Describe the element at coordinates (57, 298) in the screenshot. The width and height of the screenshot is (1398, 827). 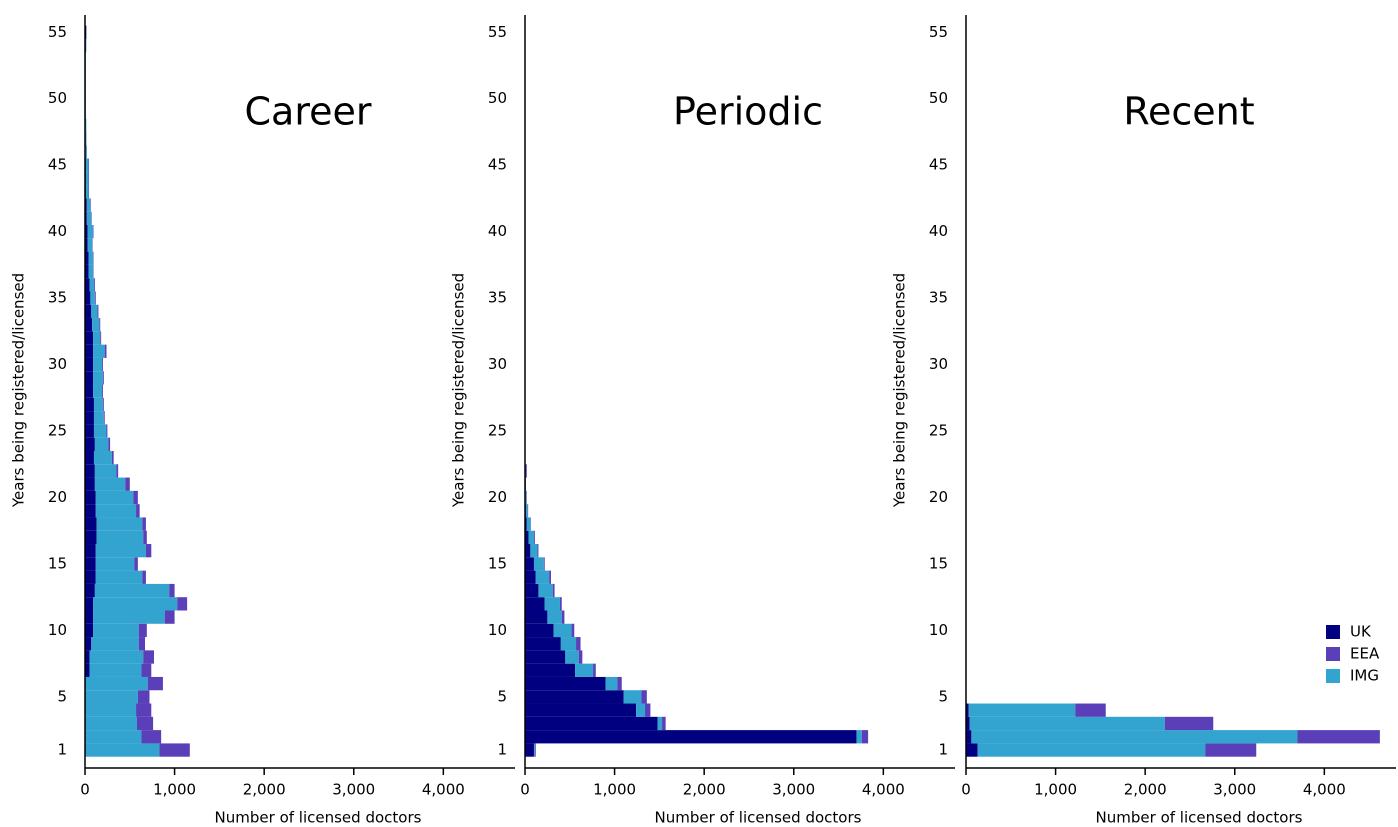
I see `y-tick-label: 35` at that location.